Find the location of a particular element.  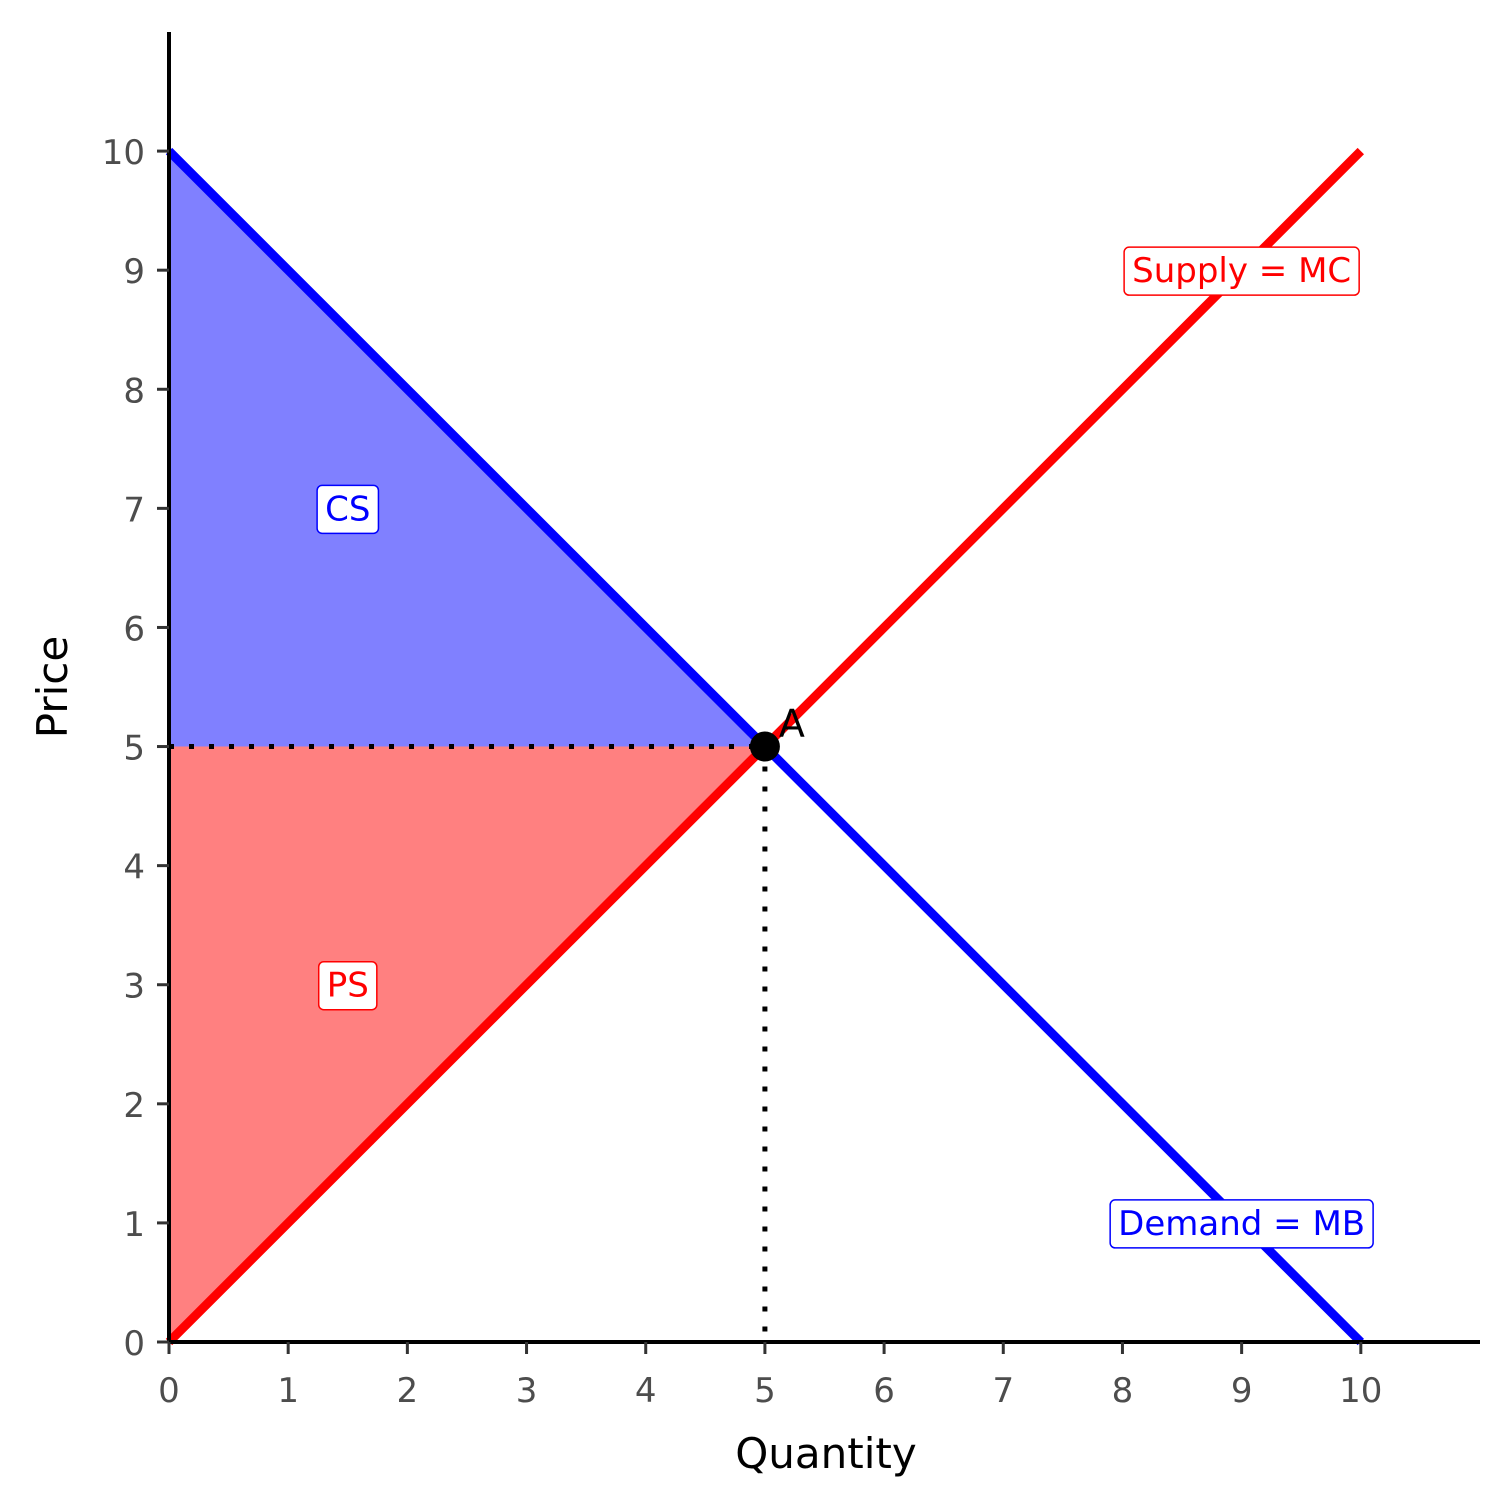

equilibrium-point-marker is located at coordinates (764, 746).